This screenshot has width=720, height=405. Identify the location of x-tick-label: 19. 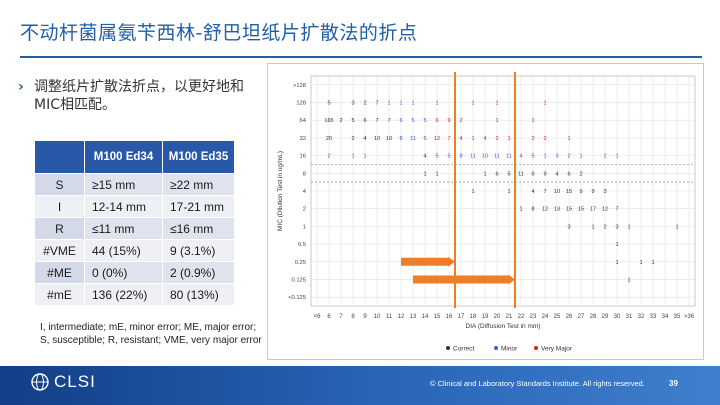
(485, 317).